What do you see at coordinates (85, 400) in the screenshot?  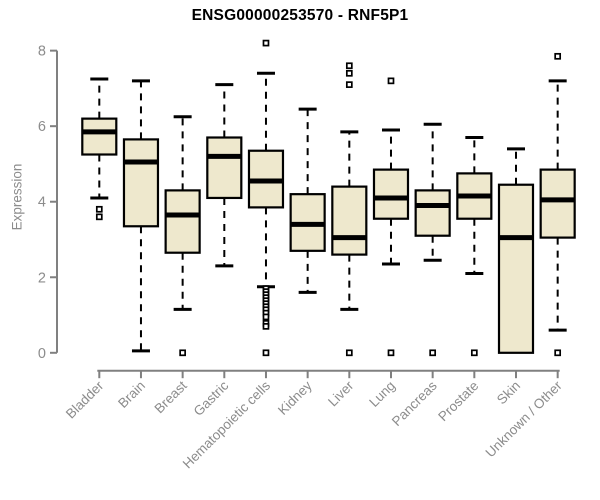 I see `x-tick-label: Bladder` at bounding box center [85, 400].